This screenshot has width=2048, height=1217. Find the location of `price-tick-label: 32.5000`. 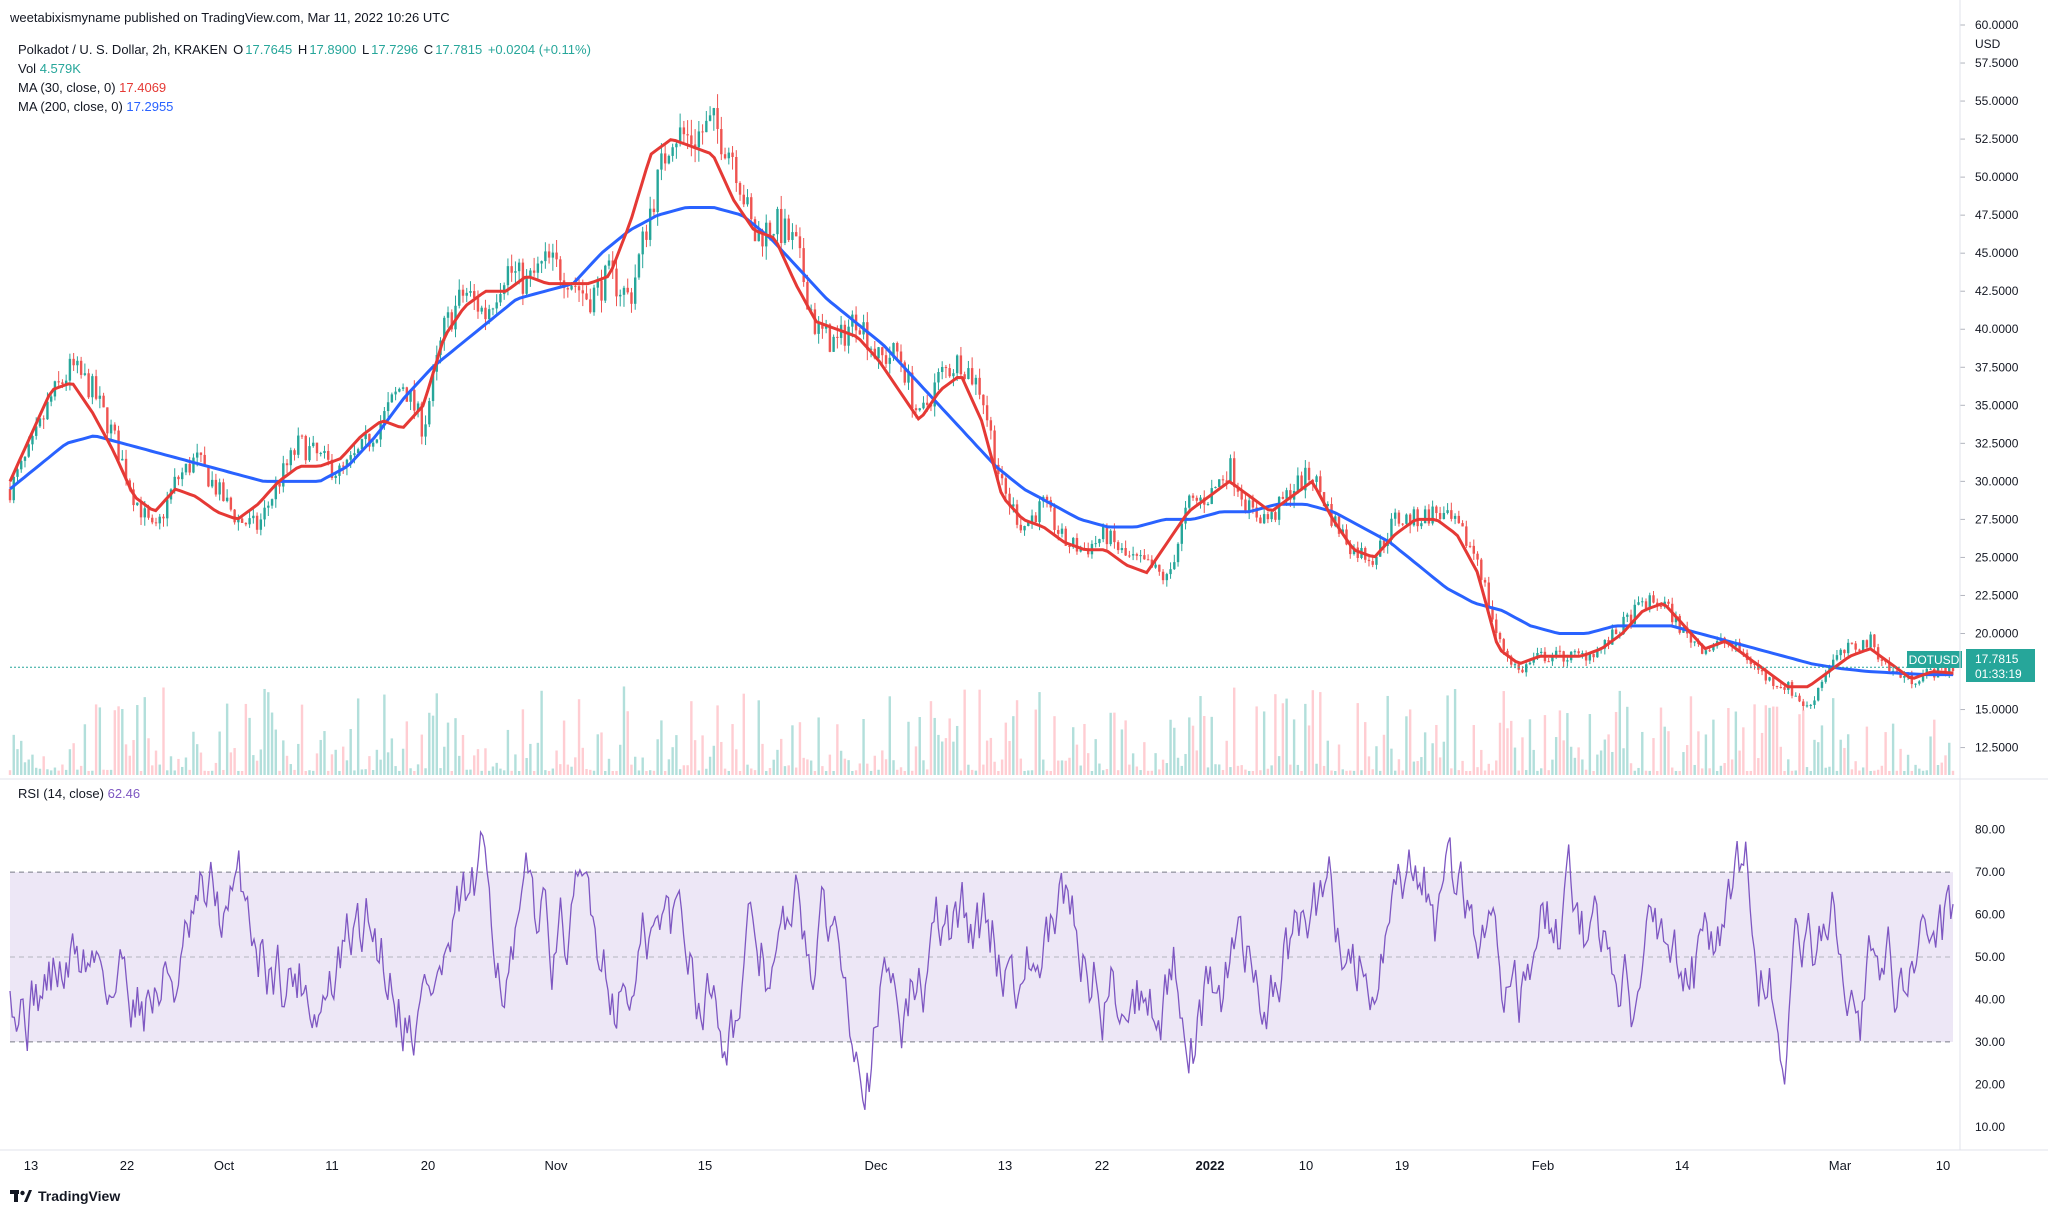

price-tick-label: 32.5000 is located at coordinates (1997, 443).